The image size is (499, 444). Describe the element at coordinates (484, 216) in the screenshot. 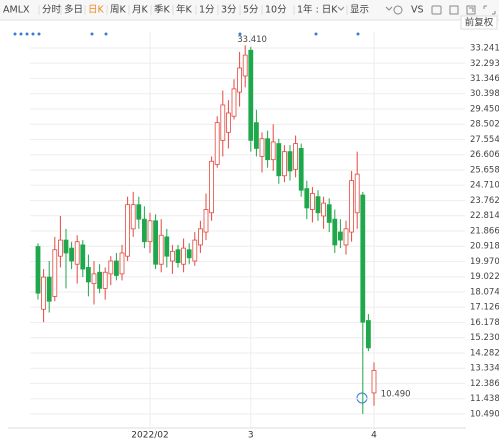

I see `y-tick-label: 22.814` at that location.